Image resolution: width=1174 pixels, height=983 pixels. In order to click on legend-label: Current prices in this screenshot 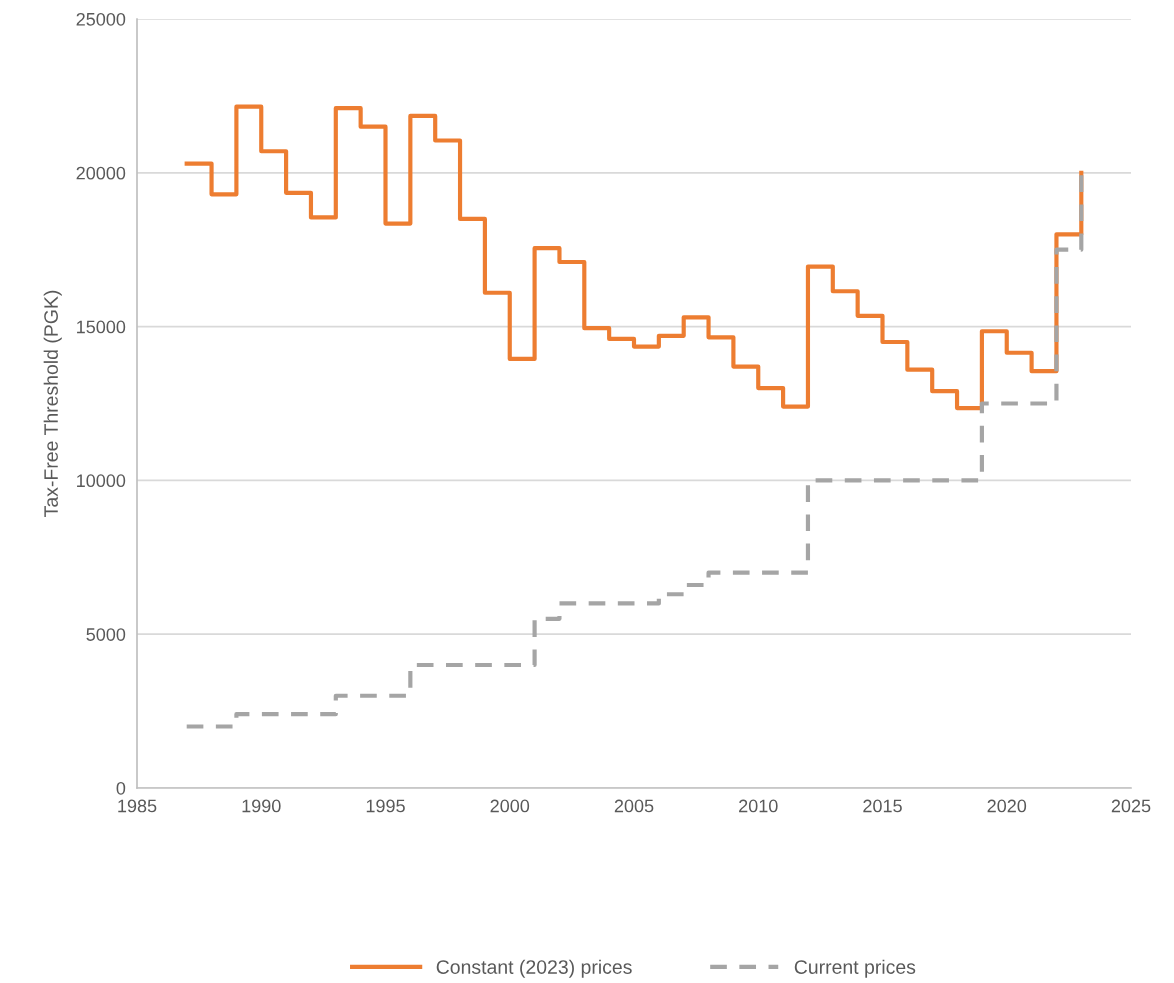, I will do `click(855, 968)`.